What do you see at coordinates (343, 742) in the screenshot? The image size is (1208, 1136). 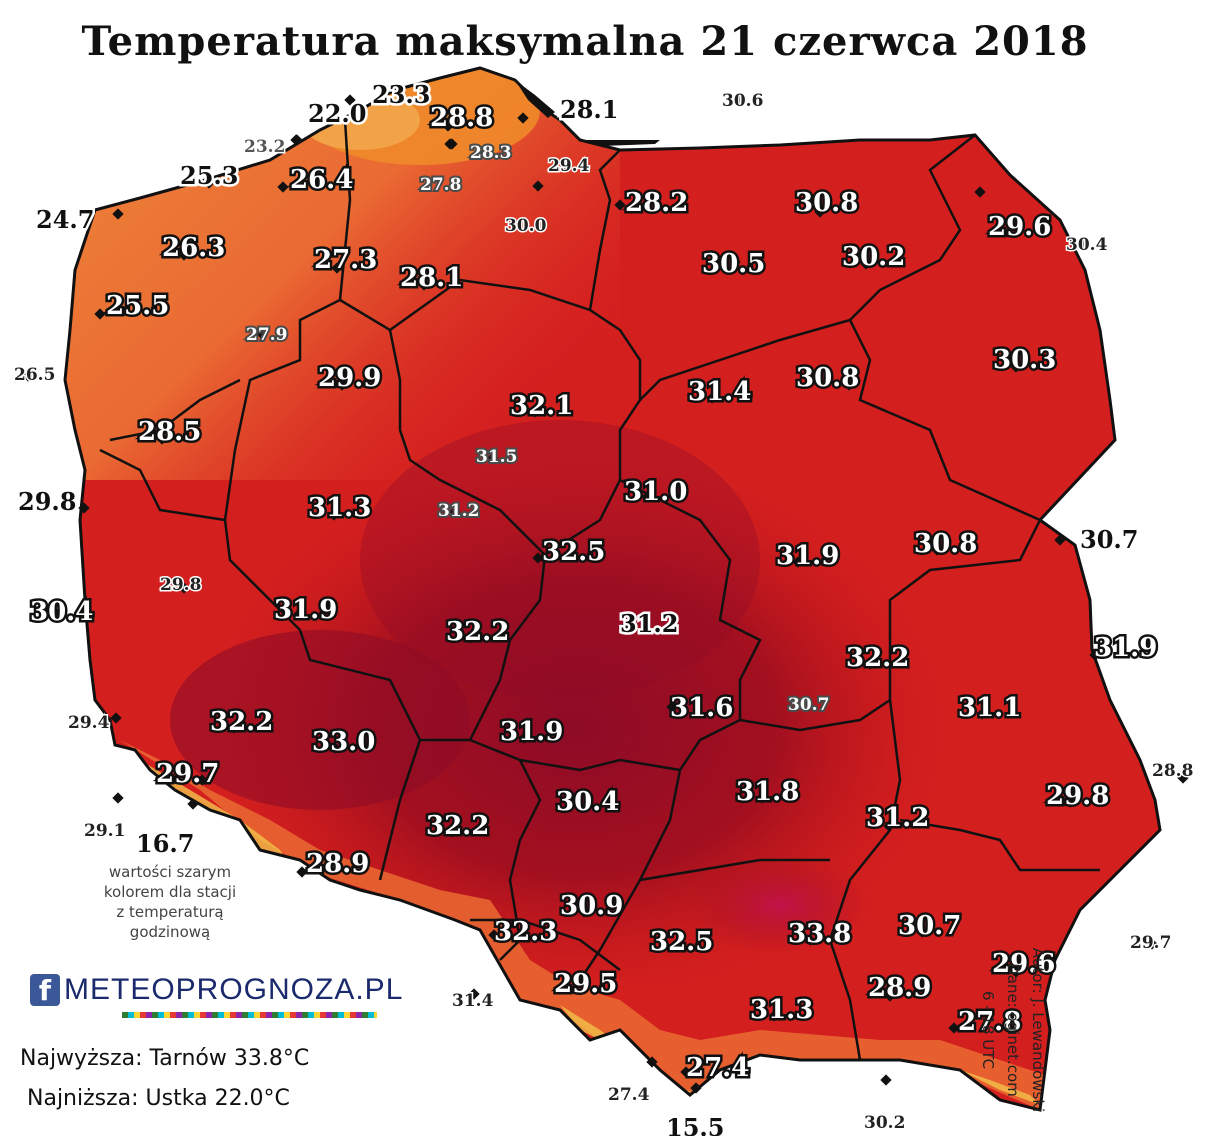 I see `station-temperature-label: 33.0` at bounding box center [343, 742].